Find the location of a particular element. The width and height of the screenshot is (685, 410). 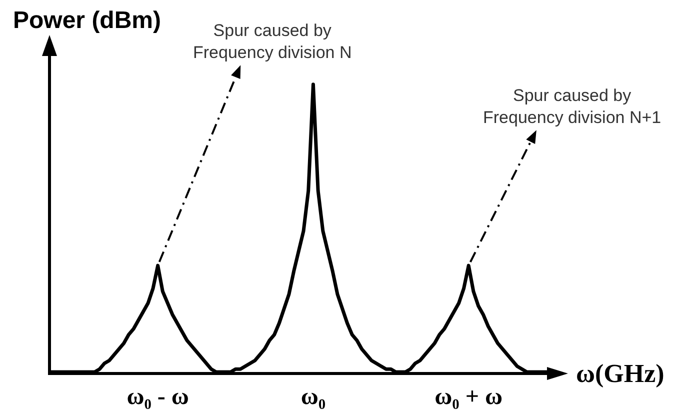

x-tick-label: ω₀ is located at coordinates (313, 397).